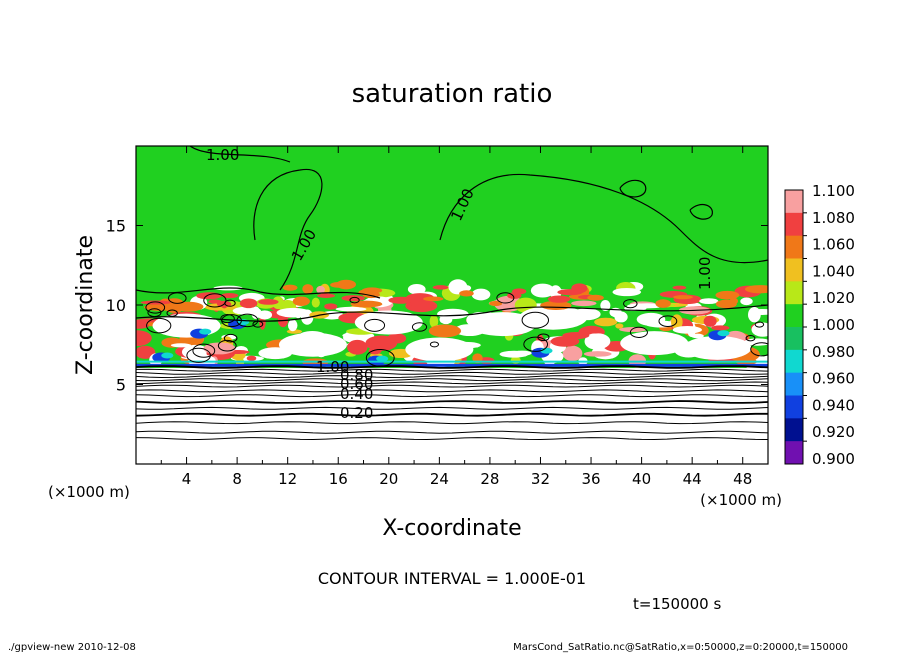  Describe the element at coordinates (356, 394) in the screenshot. I see `contour-label: 0.40` at that location.